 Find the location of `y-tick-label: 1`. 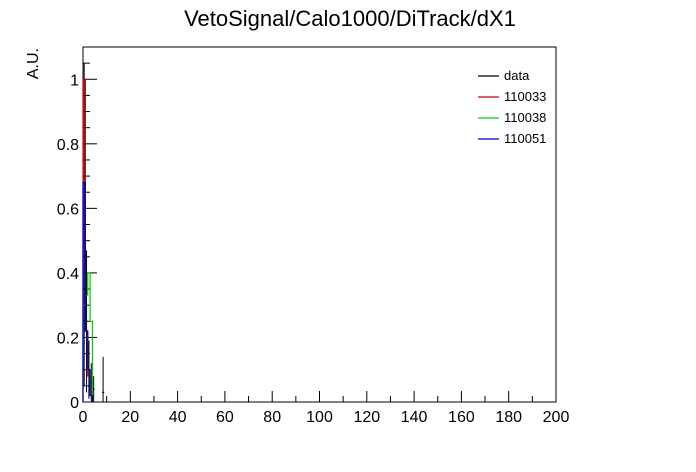

y-tick-label: 1 is located at coordinates (74, 80).